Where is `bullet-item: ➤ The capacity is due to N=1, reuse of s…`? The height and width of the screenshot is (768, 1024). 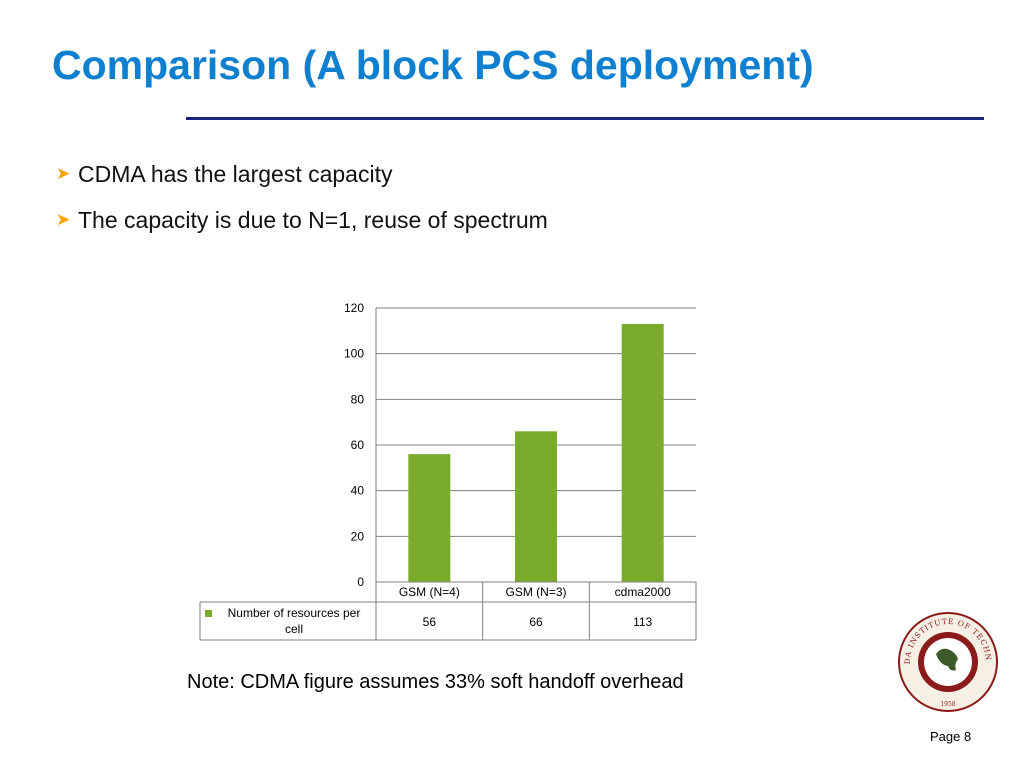 bullet-item: ➤ The capacity is due to N=1, reuse of s… is located at coordinates (302, 220).